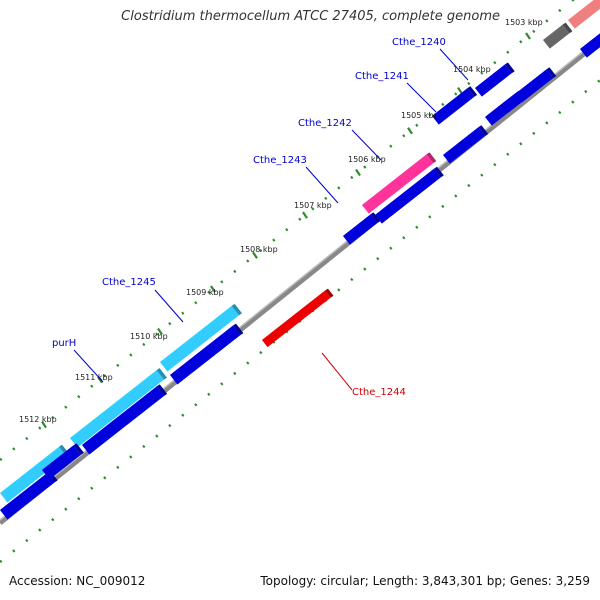 The width and height of the screenshot is (600, 600). What do you see at coordinates (94, 377) in the screenshot?
I see `tick-label: 1511 kbp` at bounding box center [94, 377].